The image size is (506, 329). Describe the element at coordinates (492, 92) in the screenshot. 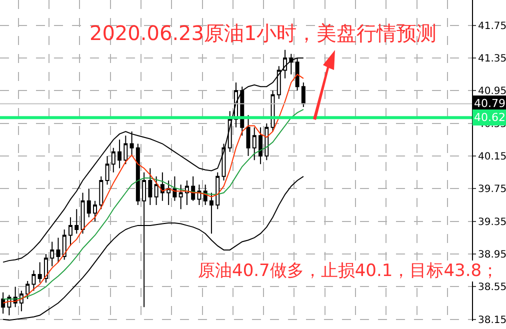

I see `y-tick-label: 40.95` at that location.